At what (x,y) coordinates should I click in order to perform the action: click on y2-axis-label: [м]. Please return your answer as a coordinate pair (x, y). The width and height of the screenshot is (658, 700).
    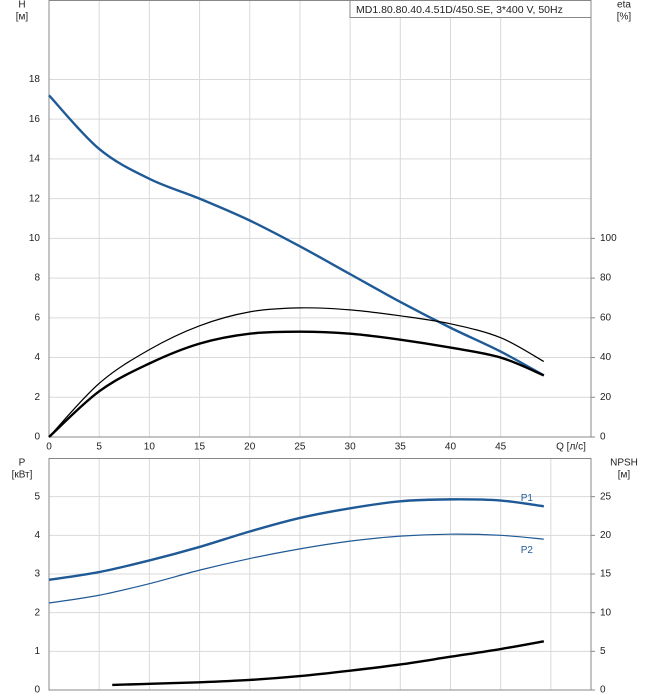
    Looking at the image, I should click on (624, 475).